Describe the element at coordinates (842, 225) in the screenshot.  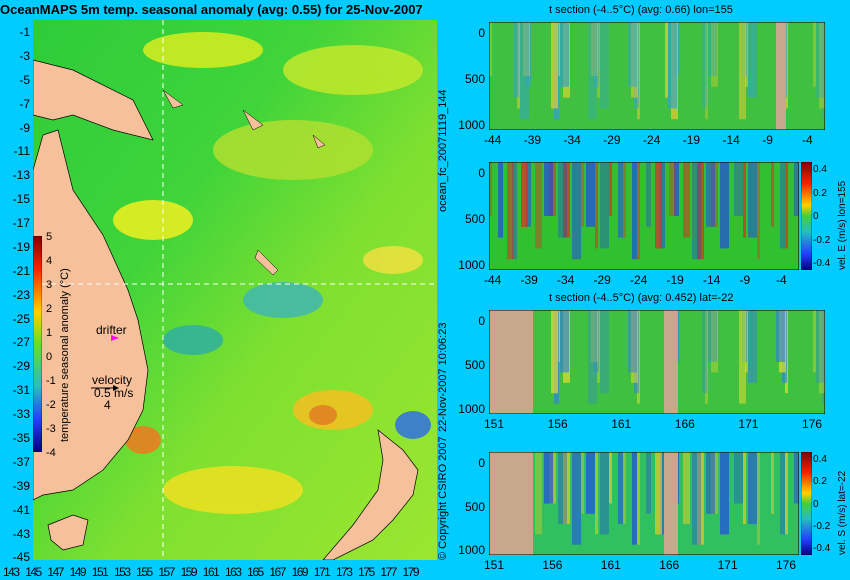
I see `velocity-colorbar-label: vel. E (m/s) lon=155` at that location.